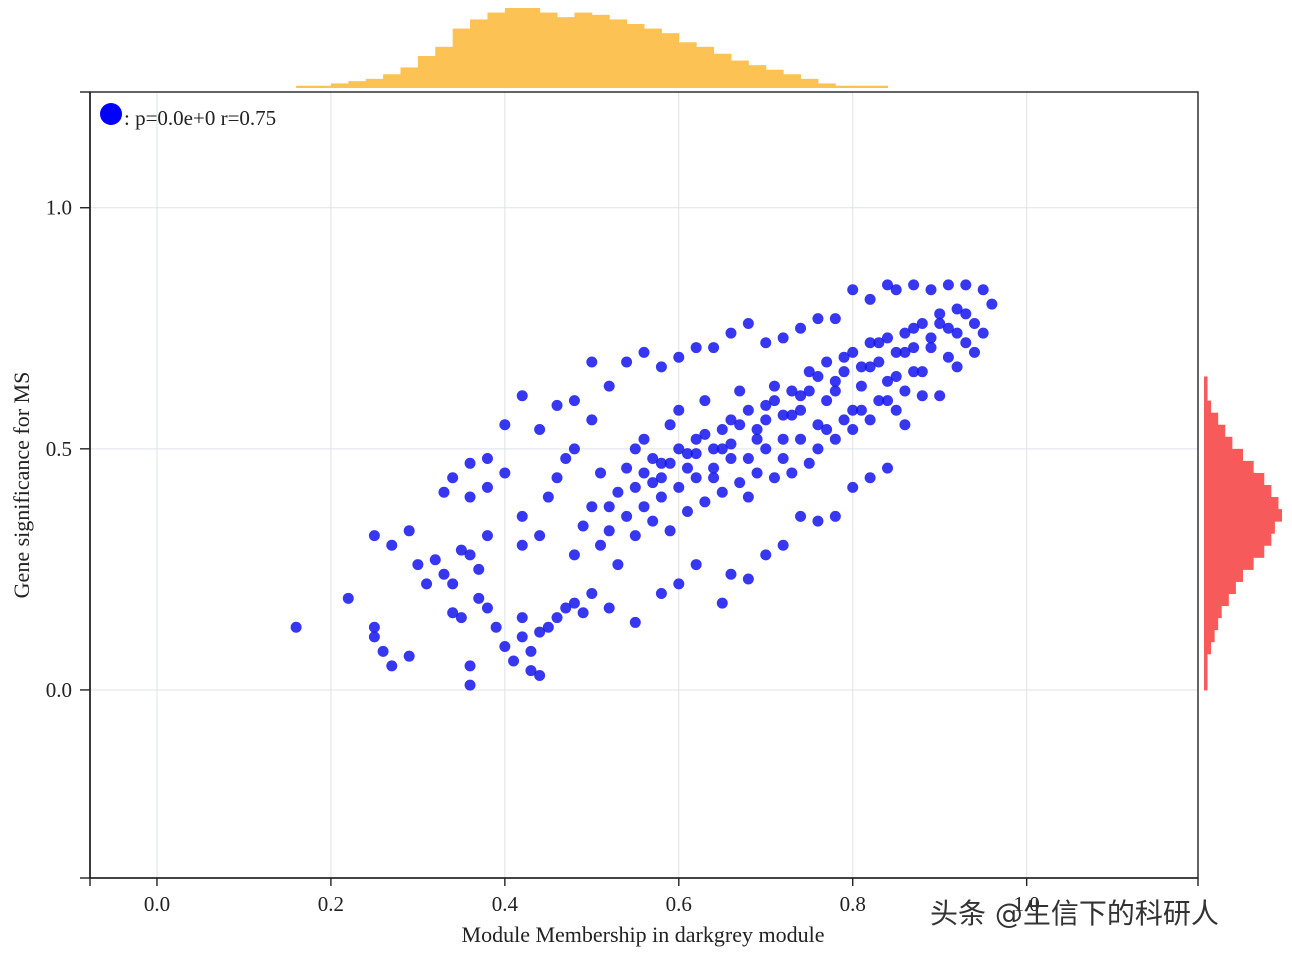  Describe the element at coordinates (21, 485) in the screenshot. I see `y-axis-title: Gene significance for MS` at that location.